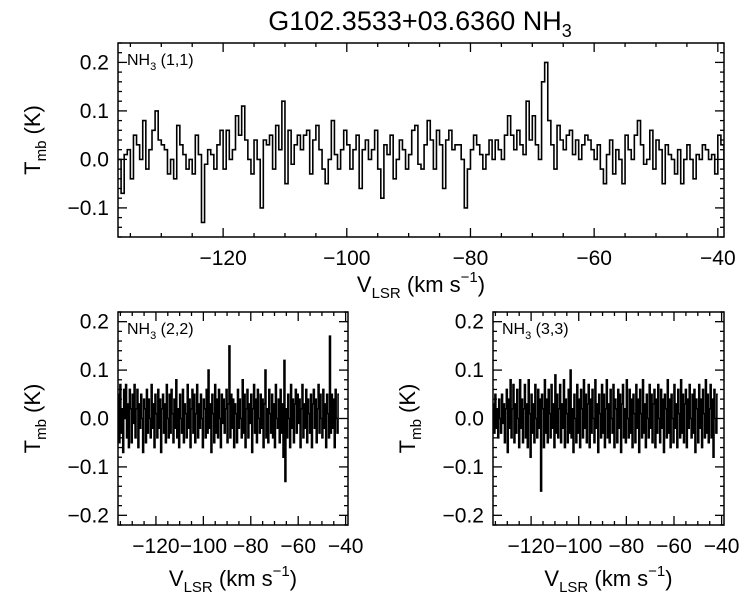 This screenshot has width=750, height=600. I want to click on panel-label-nh3-33: NH3 (3,3), so click(535, 331).